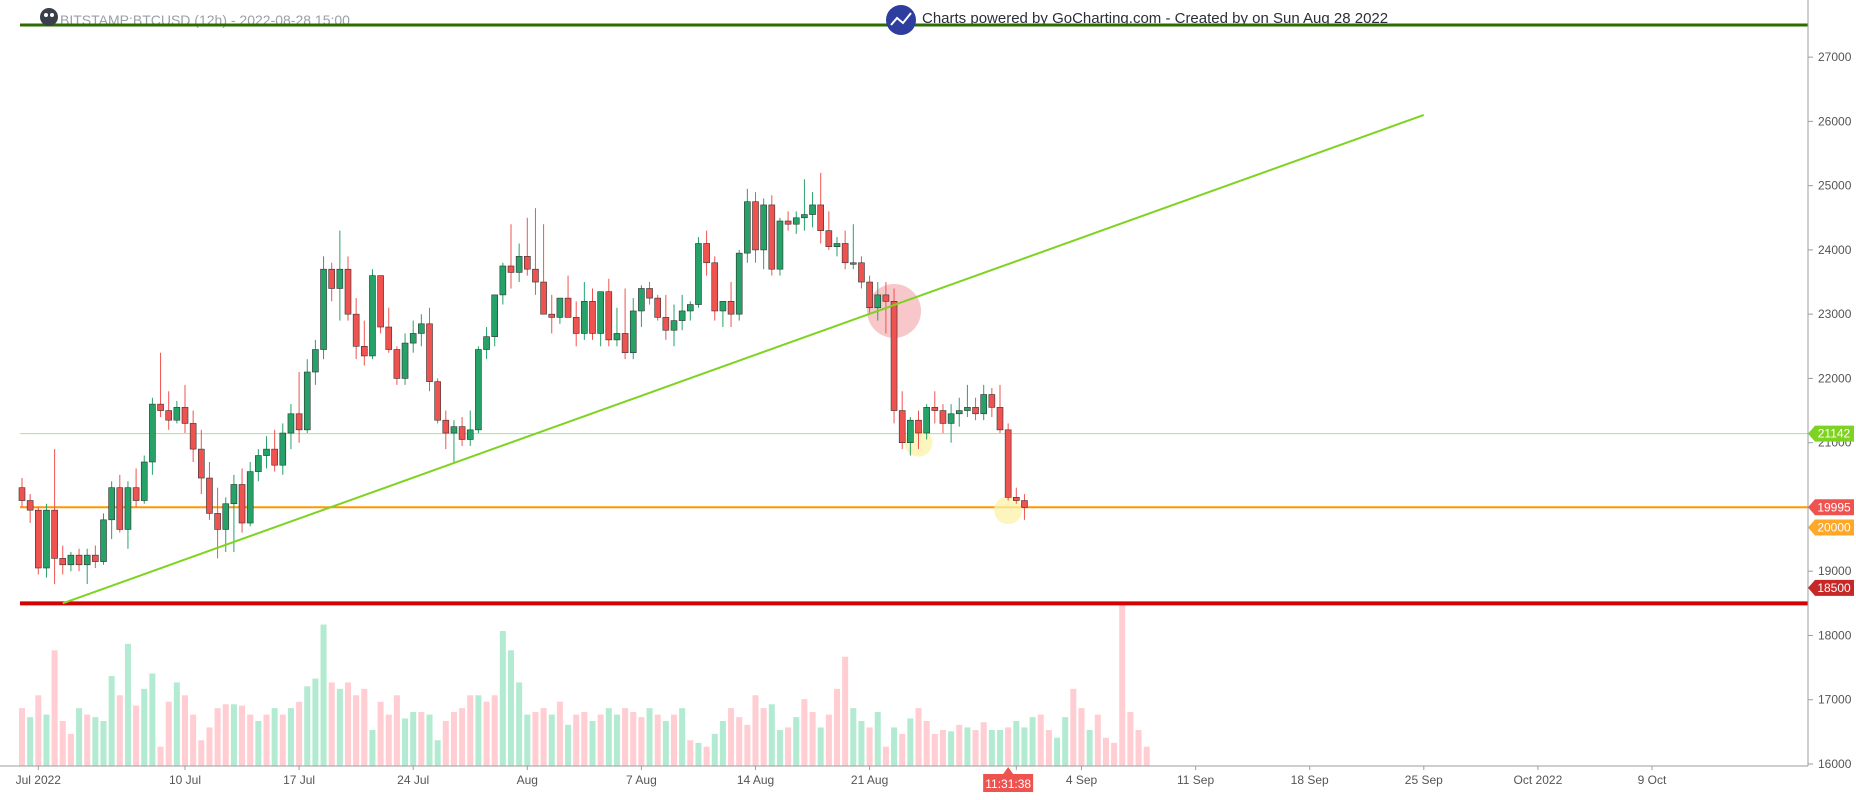 The width and height of the screenshot is (1856, 800). I want to click on time-tag-label: 11:31:38, so click(1008, 784).